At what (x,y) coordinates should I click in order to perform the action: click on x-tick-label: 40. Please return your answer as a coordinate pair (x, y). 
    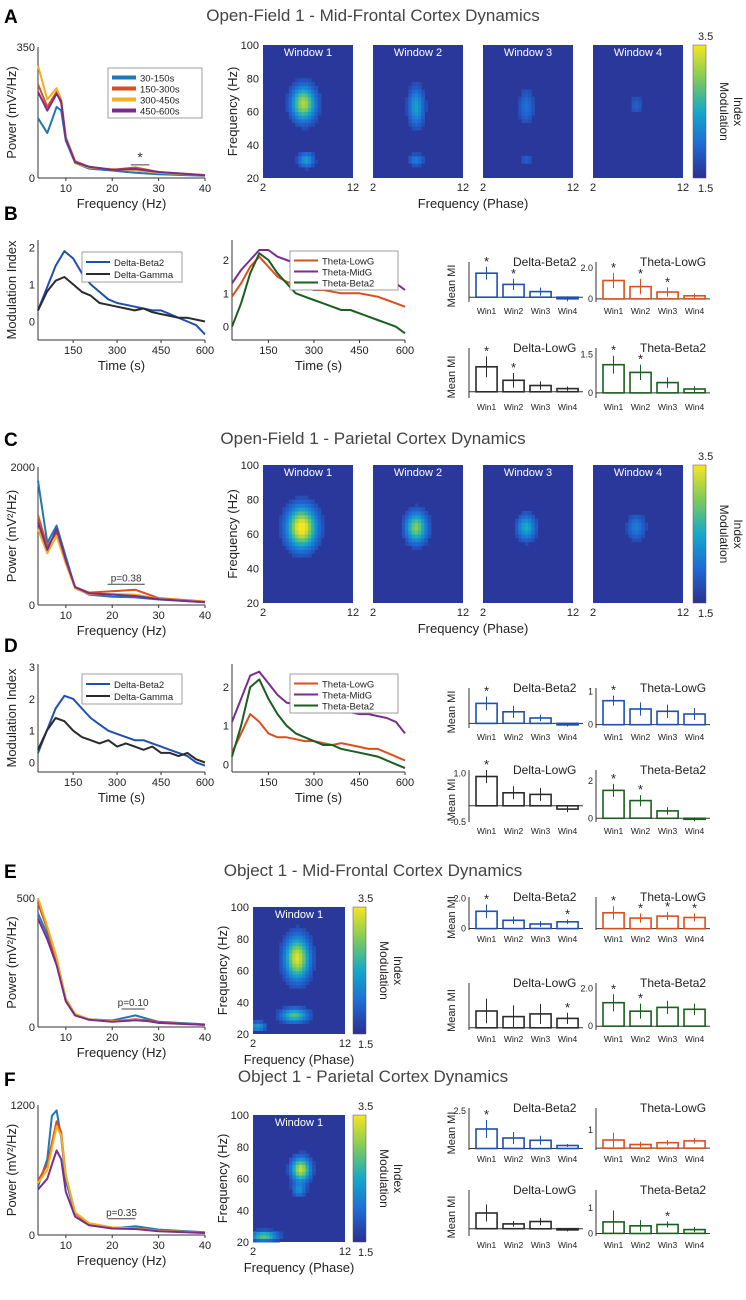
    Looking at the image, I should click on (205, 616).